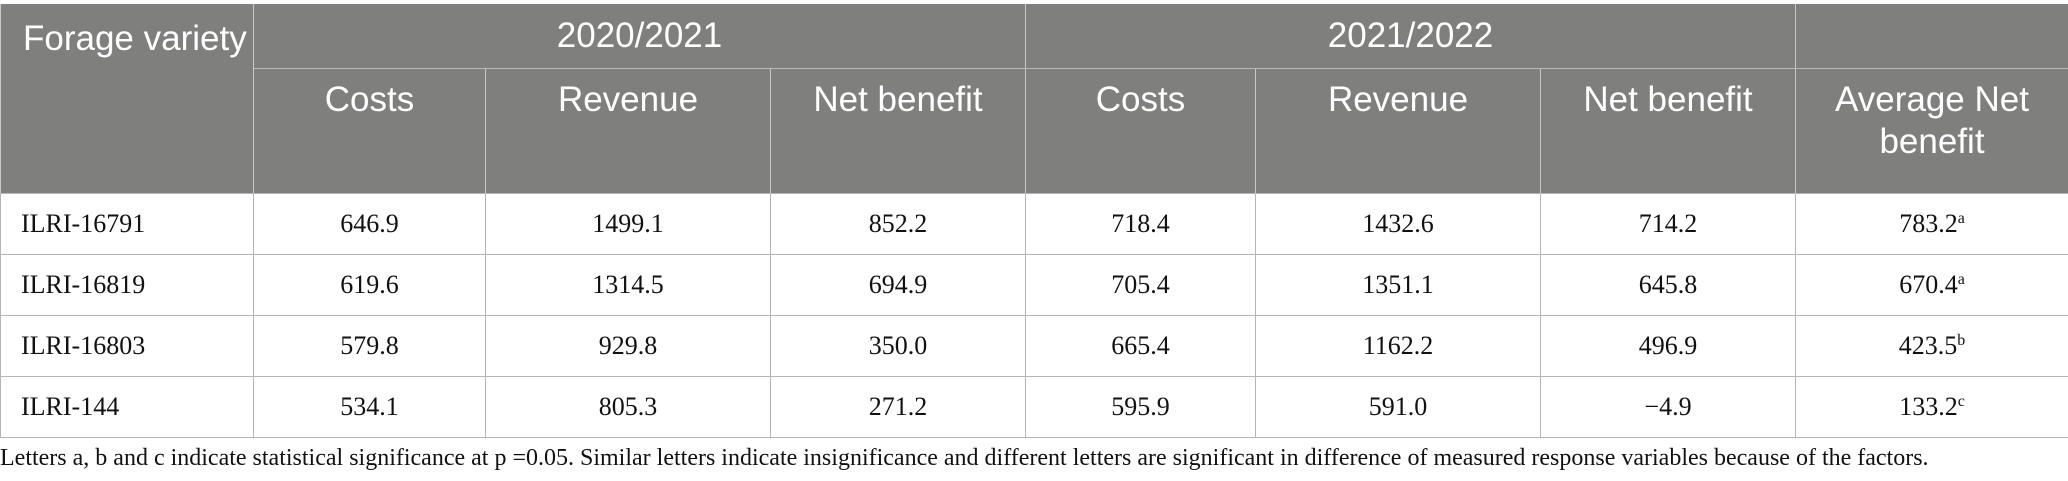  I want to click on revenue-2021-cell: 805.3, so click(628, 407).